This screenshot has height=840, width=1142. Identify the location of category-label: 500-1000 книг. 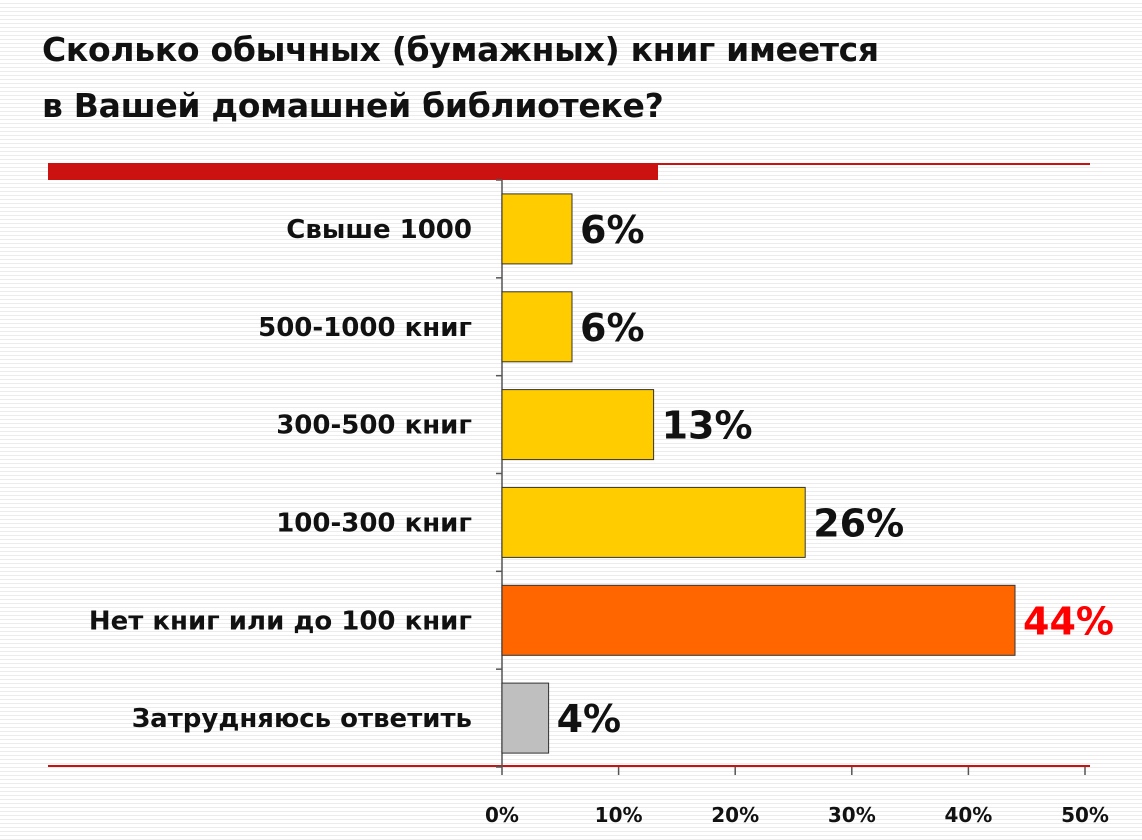
(365, 328).